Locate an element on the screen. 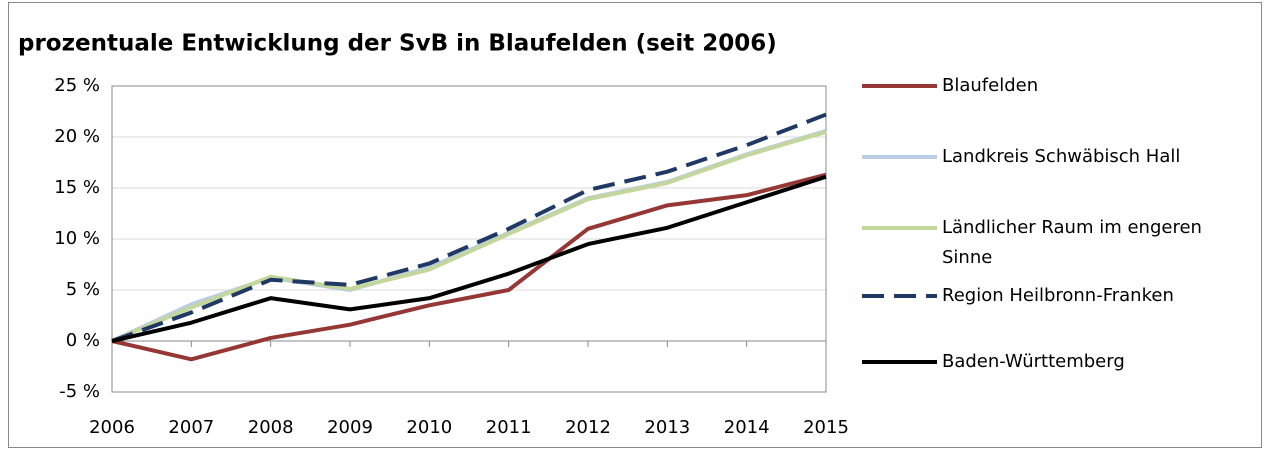 This screenshot has width=1272, height=450. y-tick-label: 0 % is located at coordinates (83, 340).